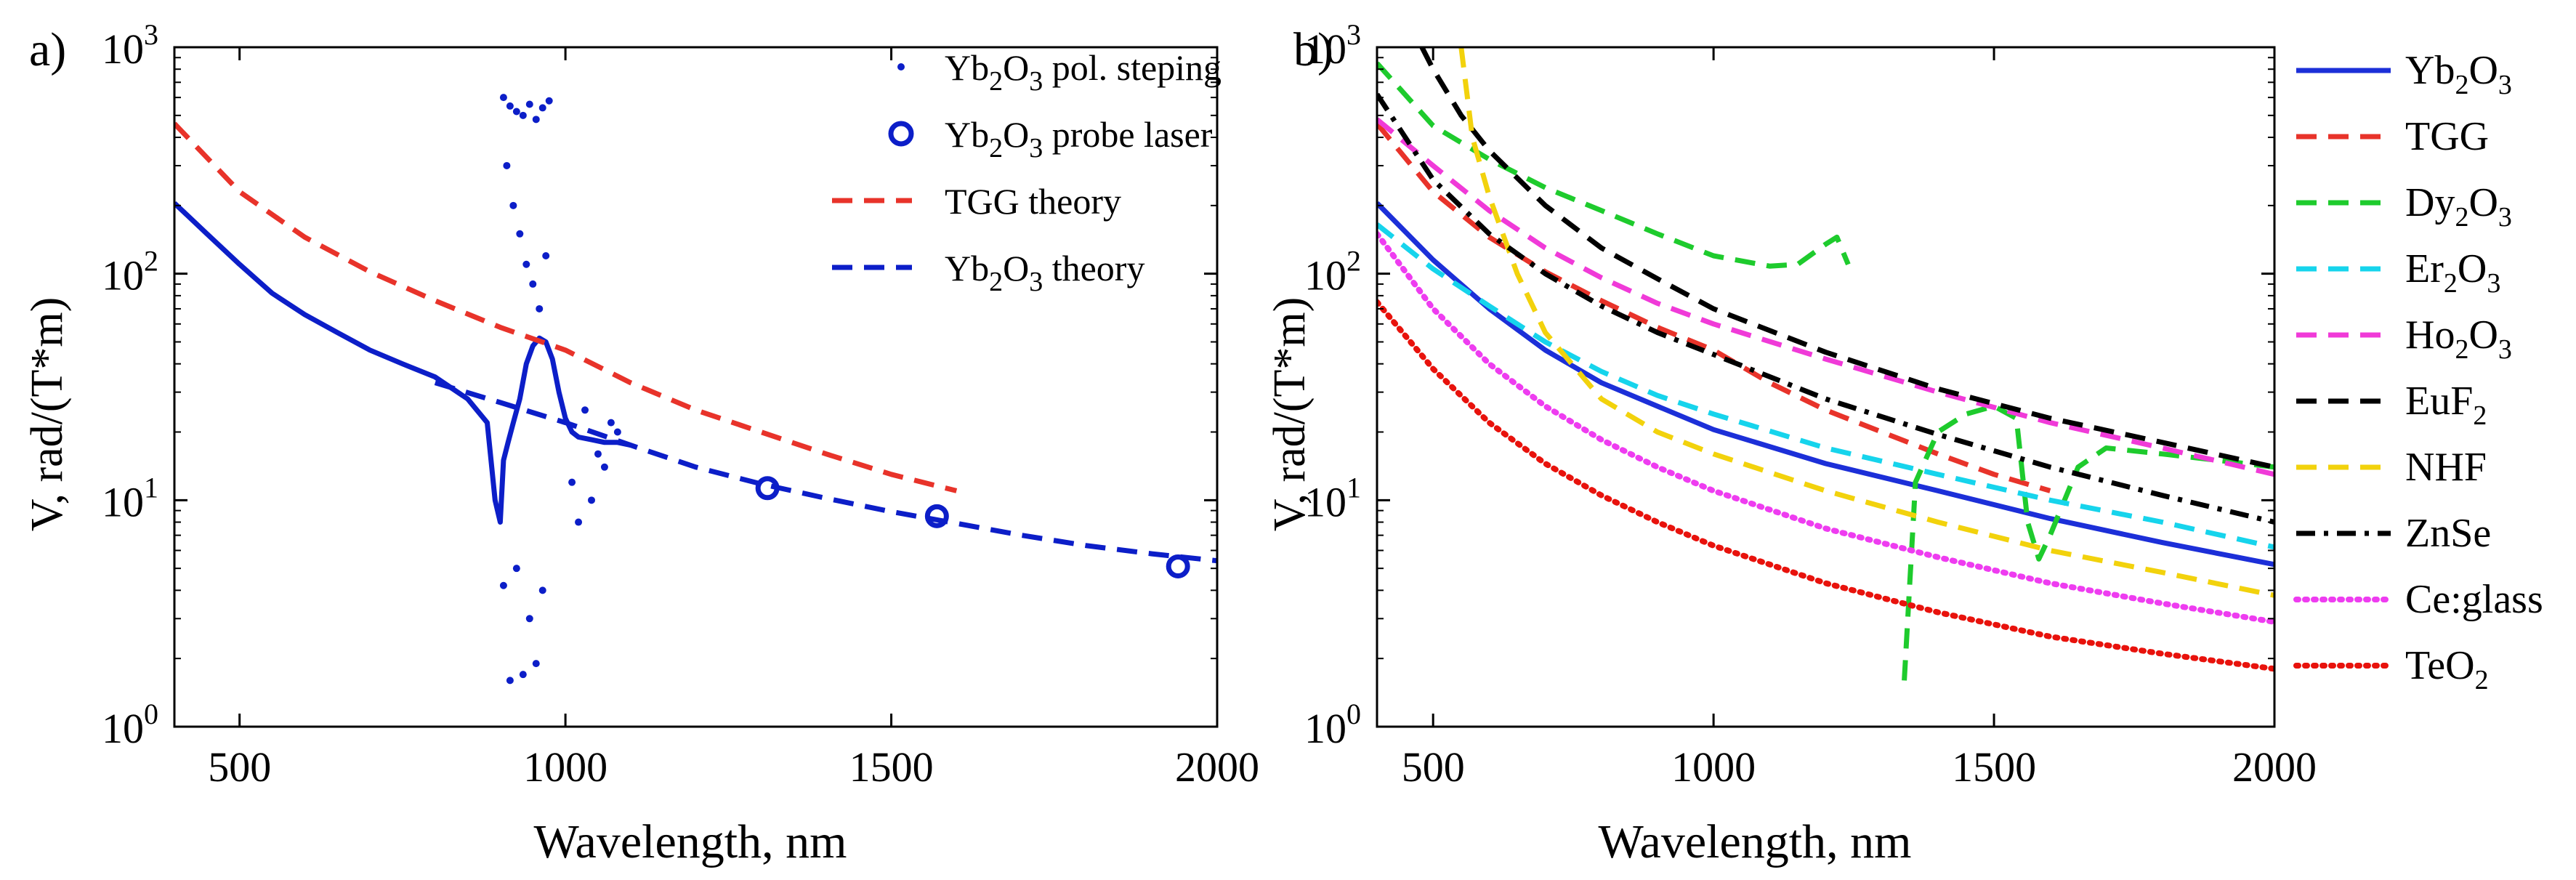 The width and height of the screenshot is (2576, 880). I want to click on y-axis-label-a: V, rad/(T*m), so click(47, 414).